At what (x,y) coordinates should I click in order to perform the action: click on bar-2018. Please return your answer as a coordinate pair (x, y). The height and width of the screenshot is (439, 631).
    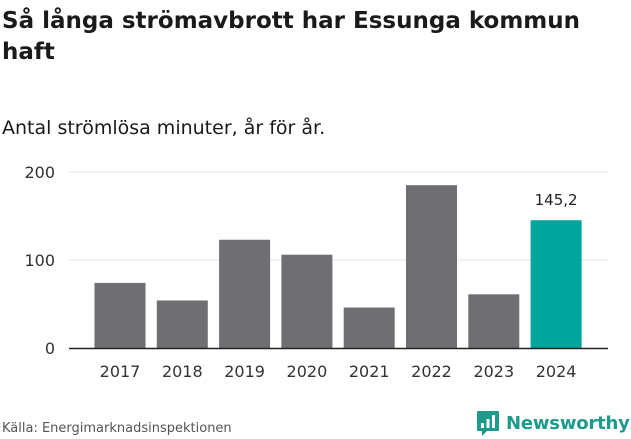
    Looking at the image, I should click on (182, 324).